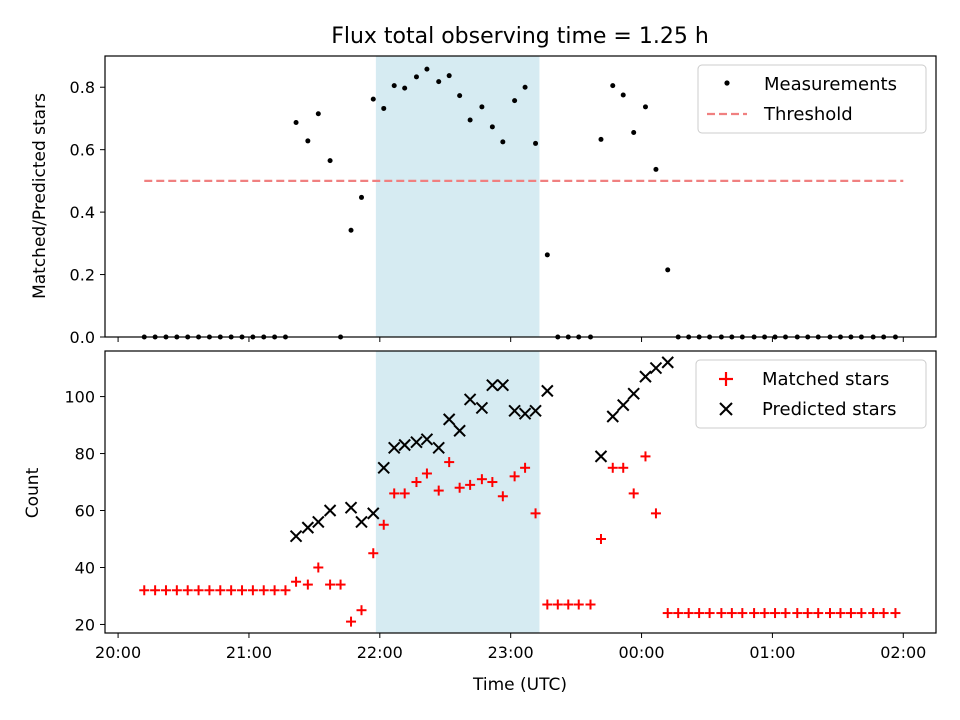  I want to click on legend-predicted-marker, so click(726, 409).